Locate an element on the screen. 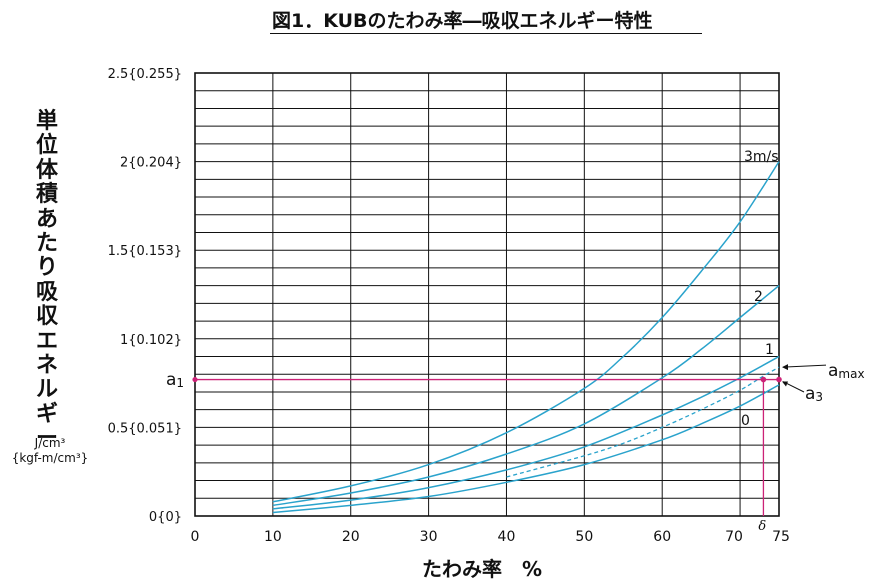 The height and width of the screenshot is (582, 869). dashed-curve is located at coordinates (643, 422).